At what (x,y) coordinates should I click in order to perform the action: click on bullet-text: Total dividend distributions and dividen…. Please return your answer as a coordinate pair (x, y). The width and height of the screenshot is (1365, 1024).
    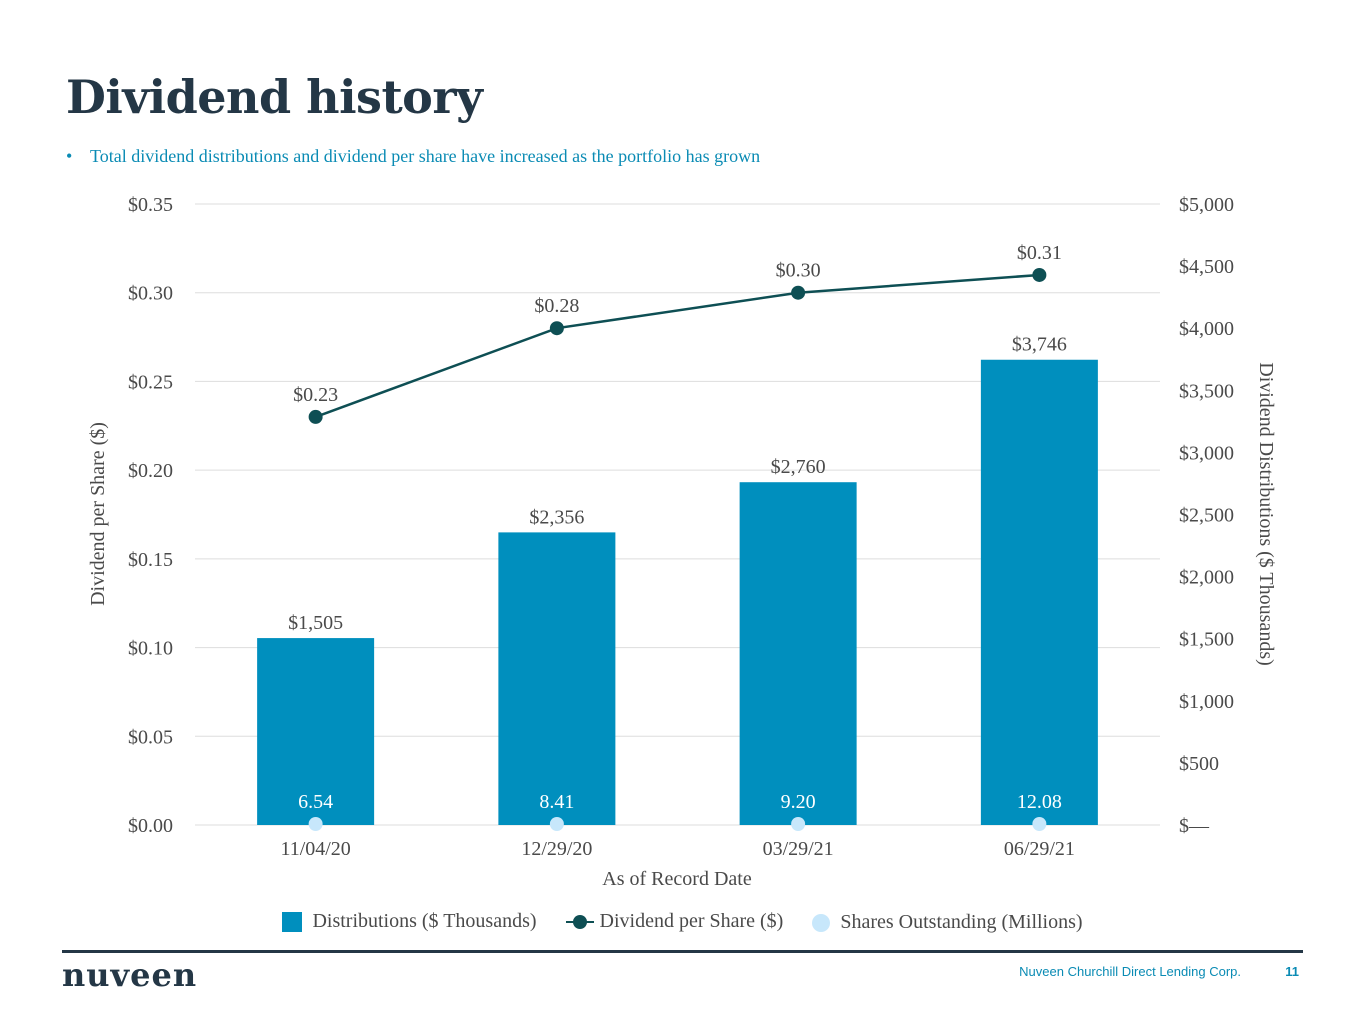
    Looking at the image, I should click on (425, 156).